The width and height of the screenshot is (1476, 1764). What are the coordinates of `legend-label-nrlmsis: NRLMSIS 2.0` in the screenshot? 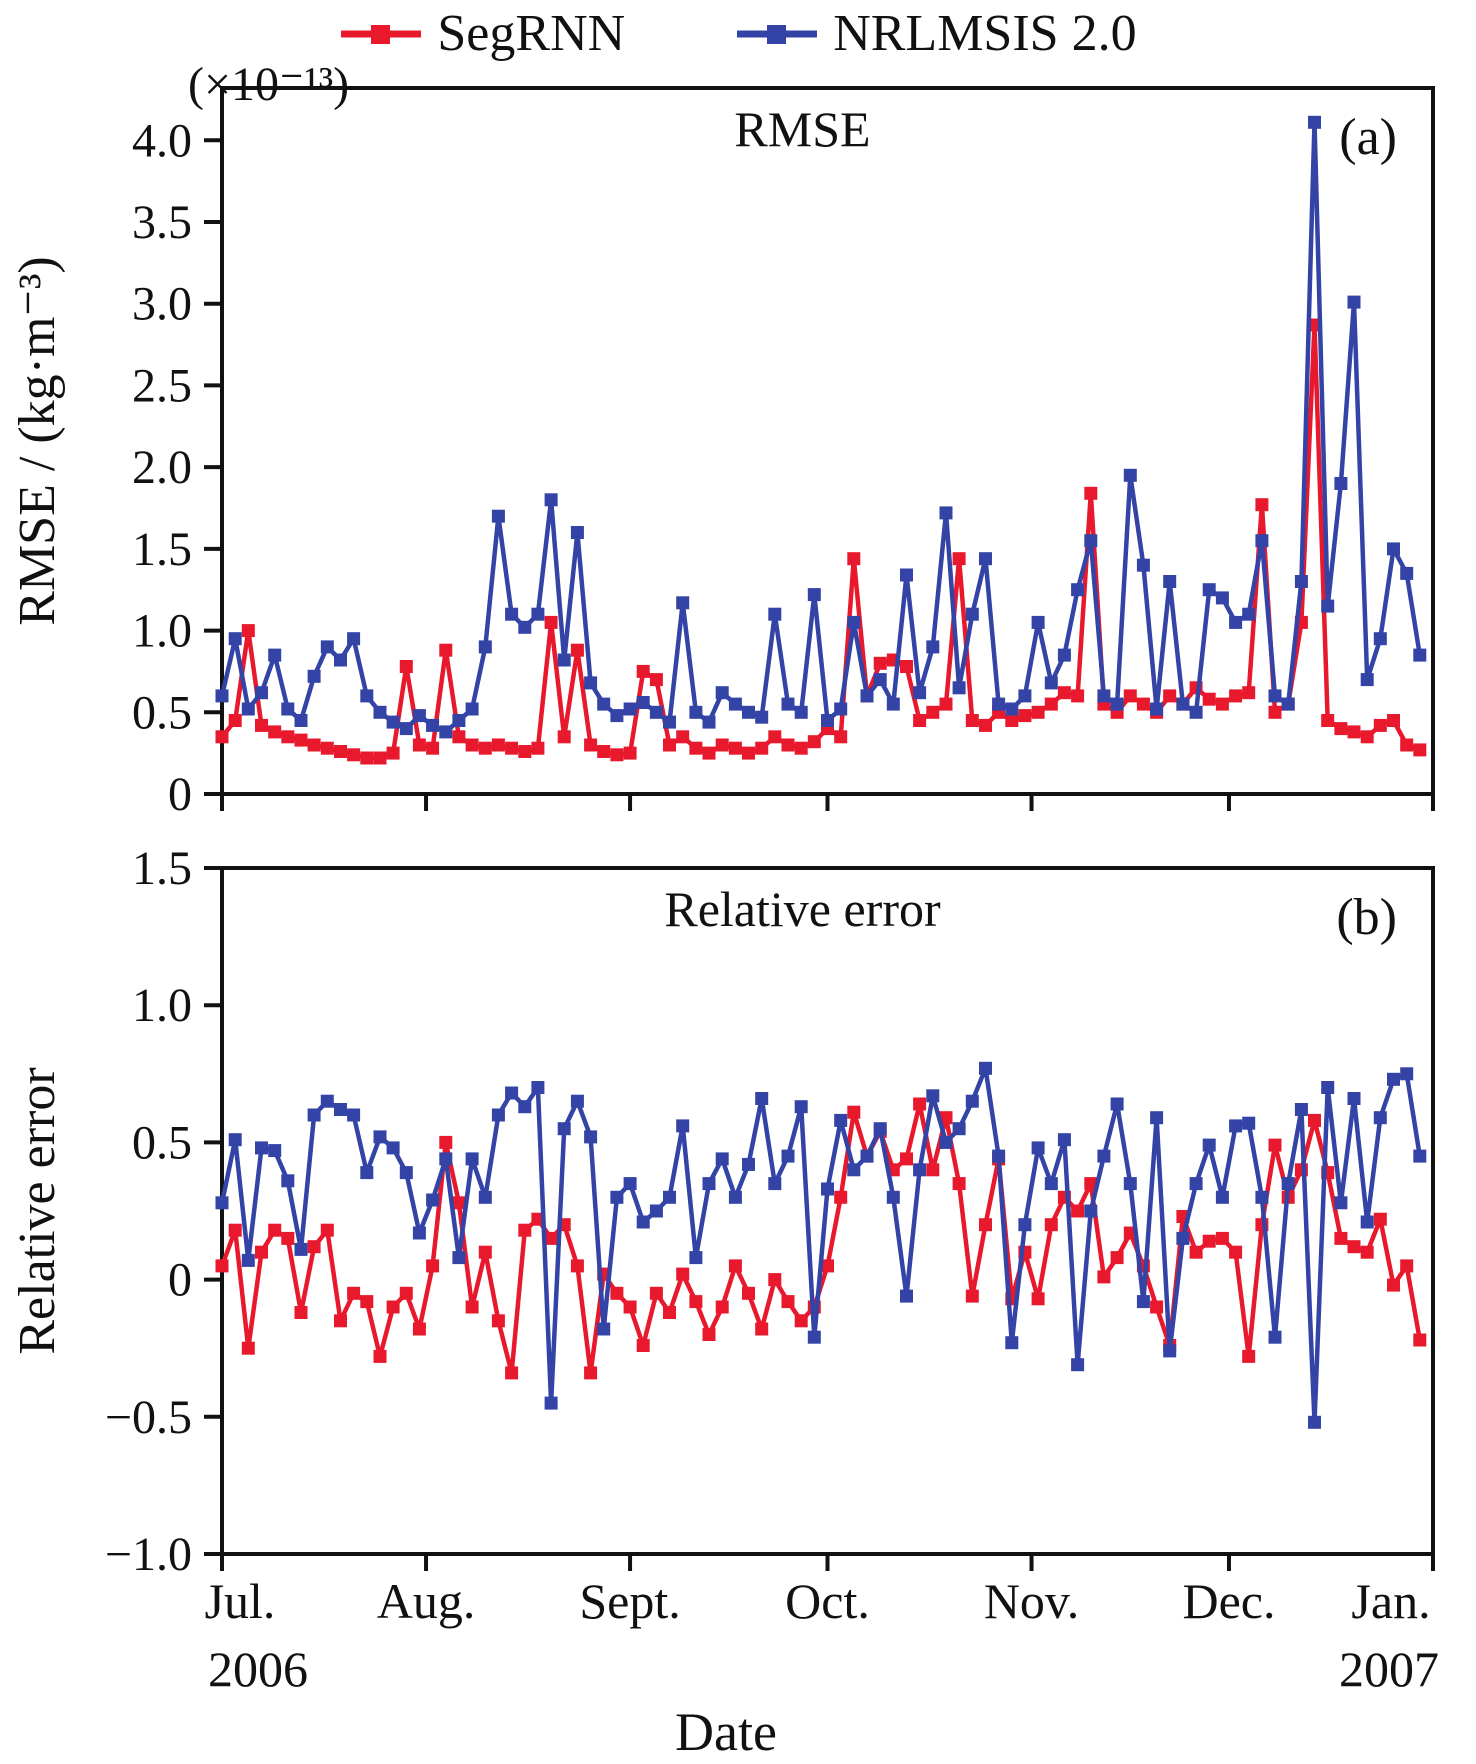 It's located at (985, 33).